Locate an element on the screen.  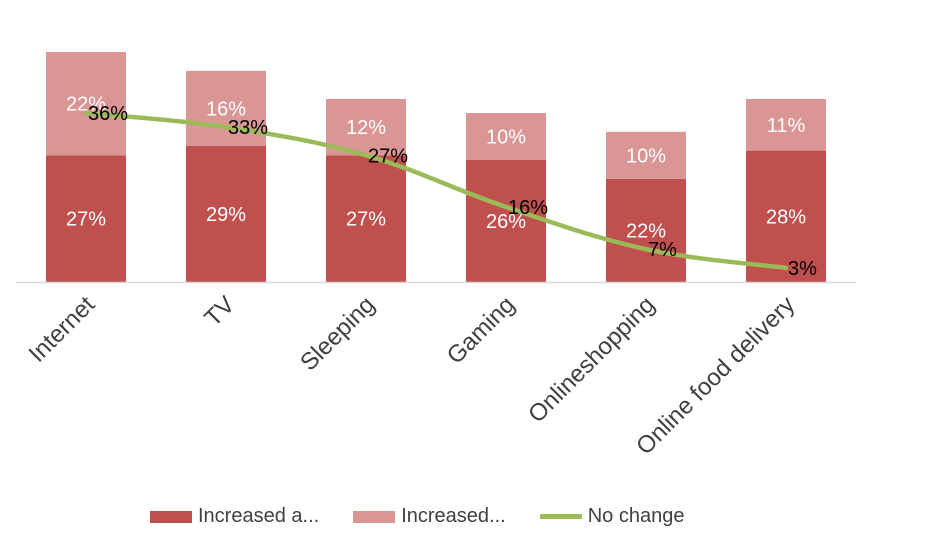
label-increased-a-4: 22% is located at coordinates (646, 231).